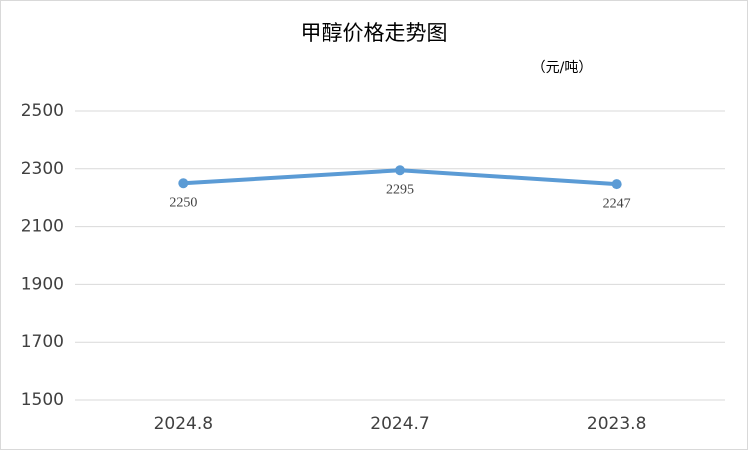 The image size is (749, 451). Describe the element at coordinates (42, 400) in the screenshot. I see `y-tick-label: 1500` at that location.